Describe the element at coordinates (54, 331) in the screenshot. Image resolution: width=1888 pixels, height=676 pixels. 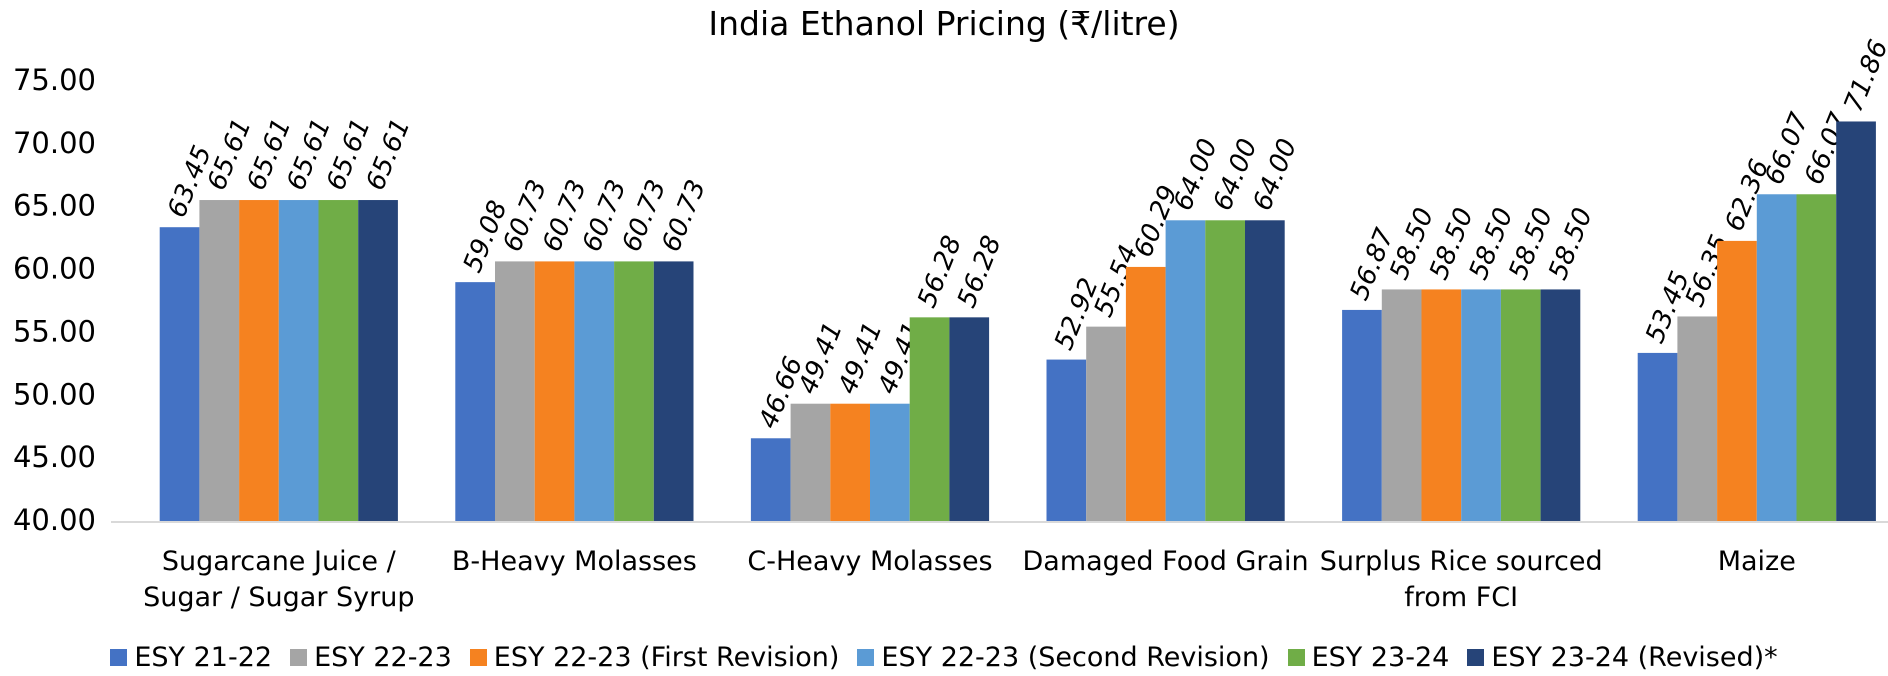
I see `y-tick-label: 55.00` at that location.